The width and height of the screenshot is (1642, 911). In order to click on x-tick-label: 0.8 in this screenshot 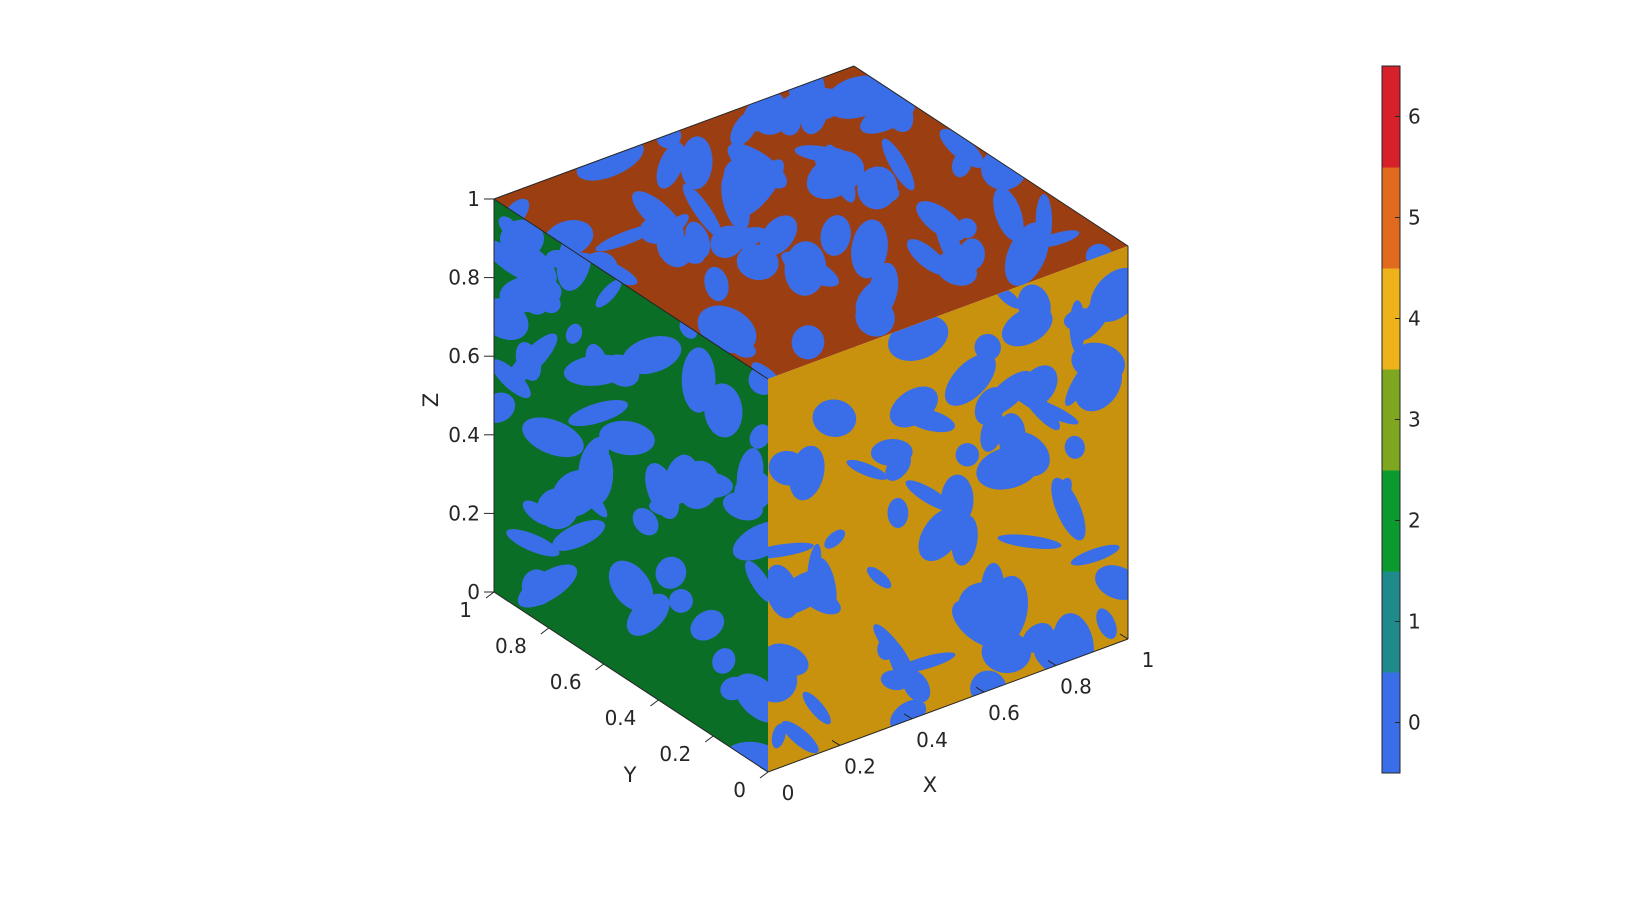, I will do `click(1076, 687)`.